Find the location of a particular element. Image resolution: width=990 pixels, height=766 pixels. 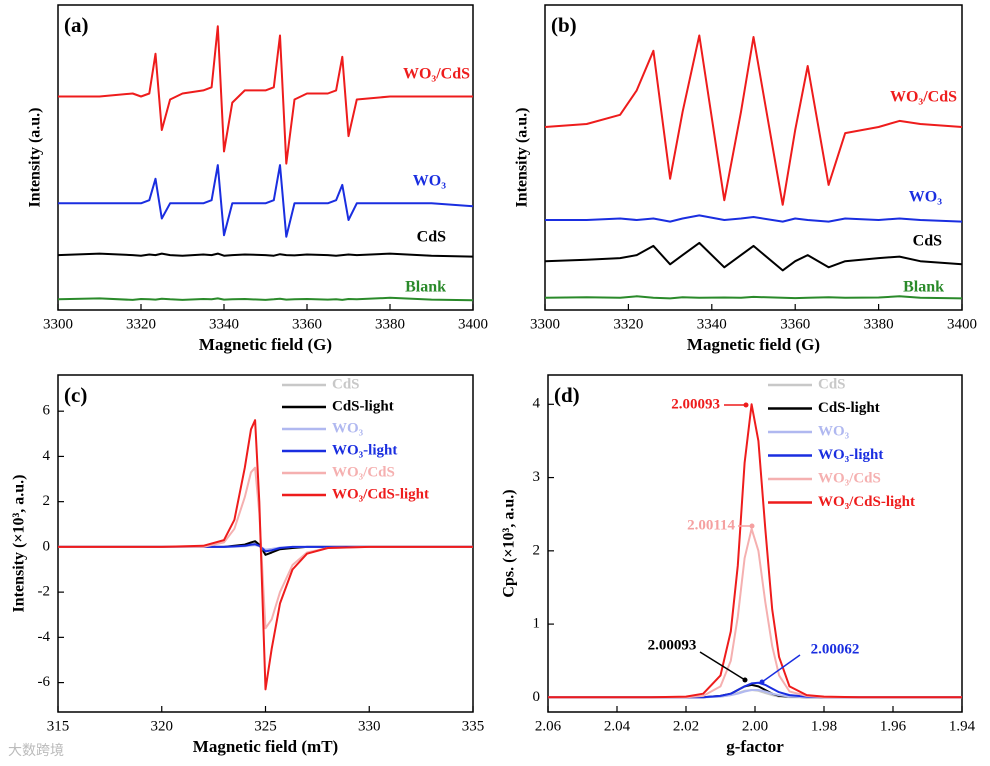

y-tick-label: 1 is located at coordinates (537, 624).